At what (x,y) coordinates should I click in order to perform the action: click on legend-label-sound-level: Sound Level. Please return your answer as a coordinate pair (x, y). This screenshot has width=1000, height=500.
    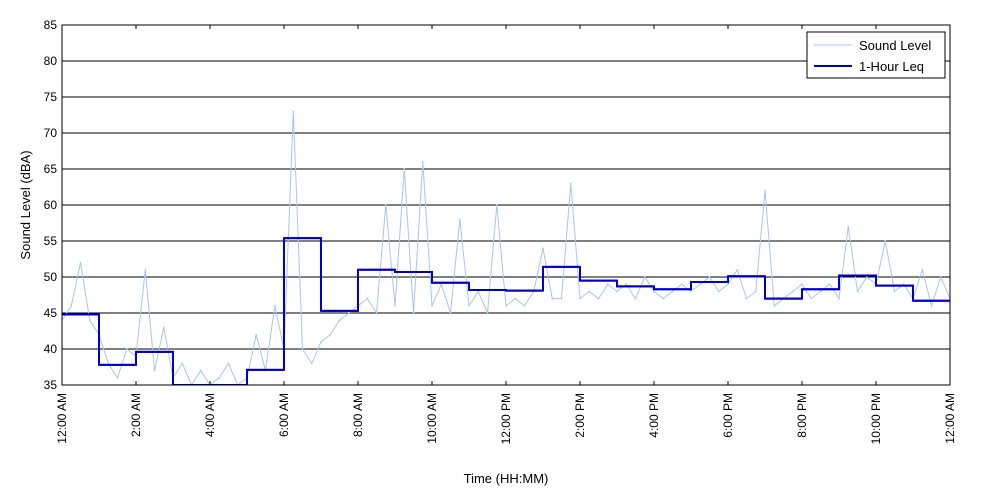
    Looking at the image, I should click on (895, 45).